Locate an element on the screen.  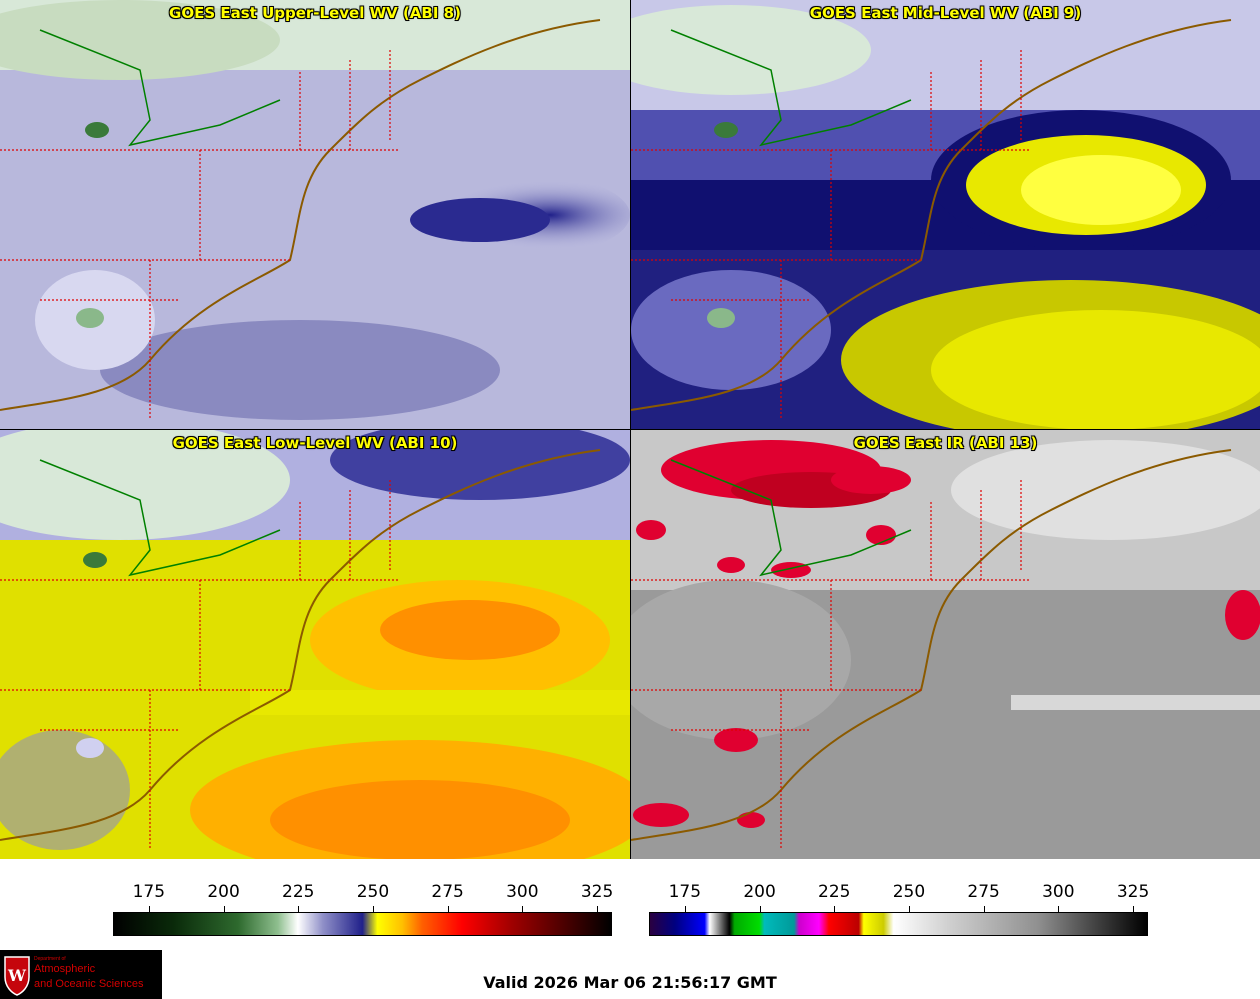
svg-text: W is located at coordinates (17, 975).